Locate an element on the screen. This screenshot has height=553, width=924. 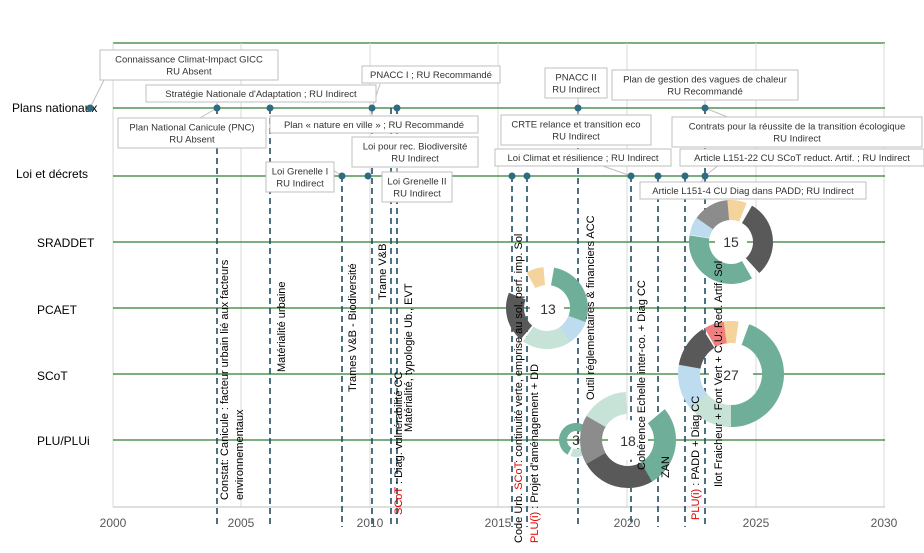
callout-text-gicc: Connaissance Climat-Impact GICC is located at coordinates (189, 60).